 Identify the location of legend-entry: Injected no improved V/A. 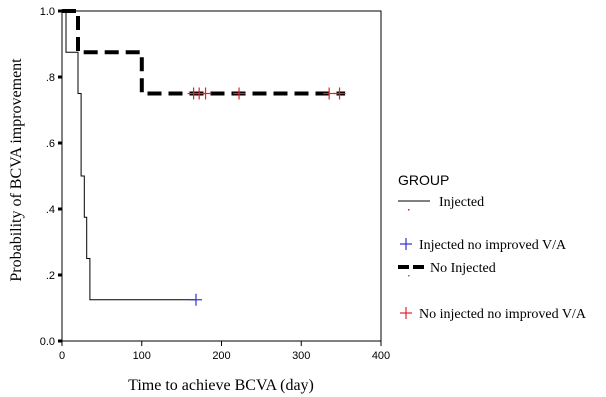
(483, 245).